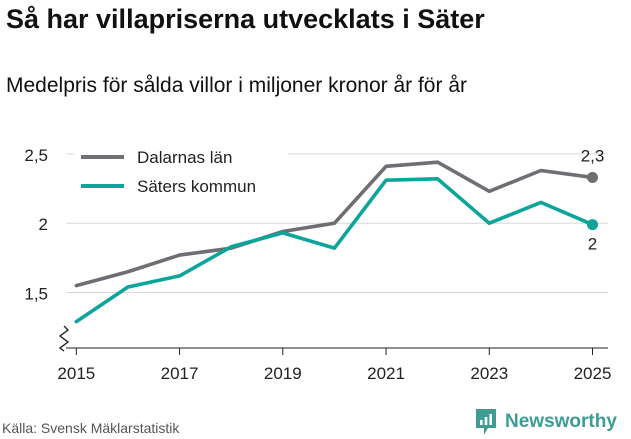 This screenshot has width=631, height=439. I want to click on chart-title: Så har villapriserna utvecklats i Säter, so click(245, 19).